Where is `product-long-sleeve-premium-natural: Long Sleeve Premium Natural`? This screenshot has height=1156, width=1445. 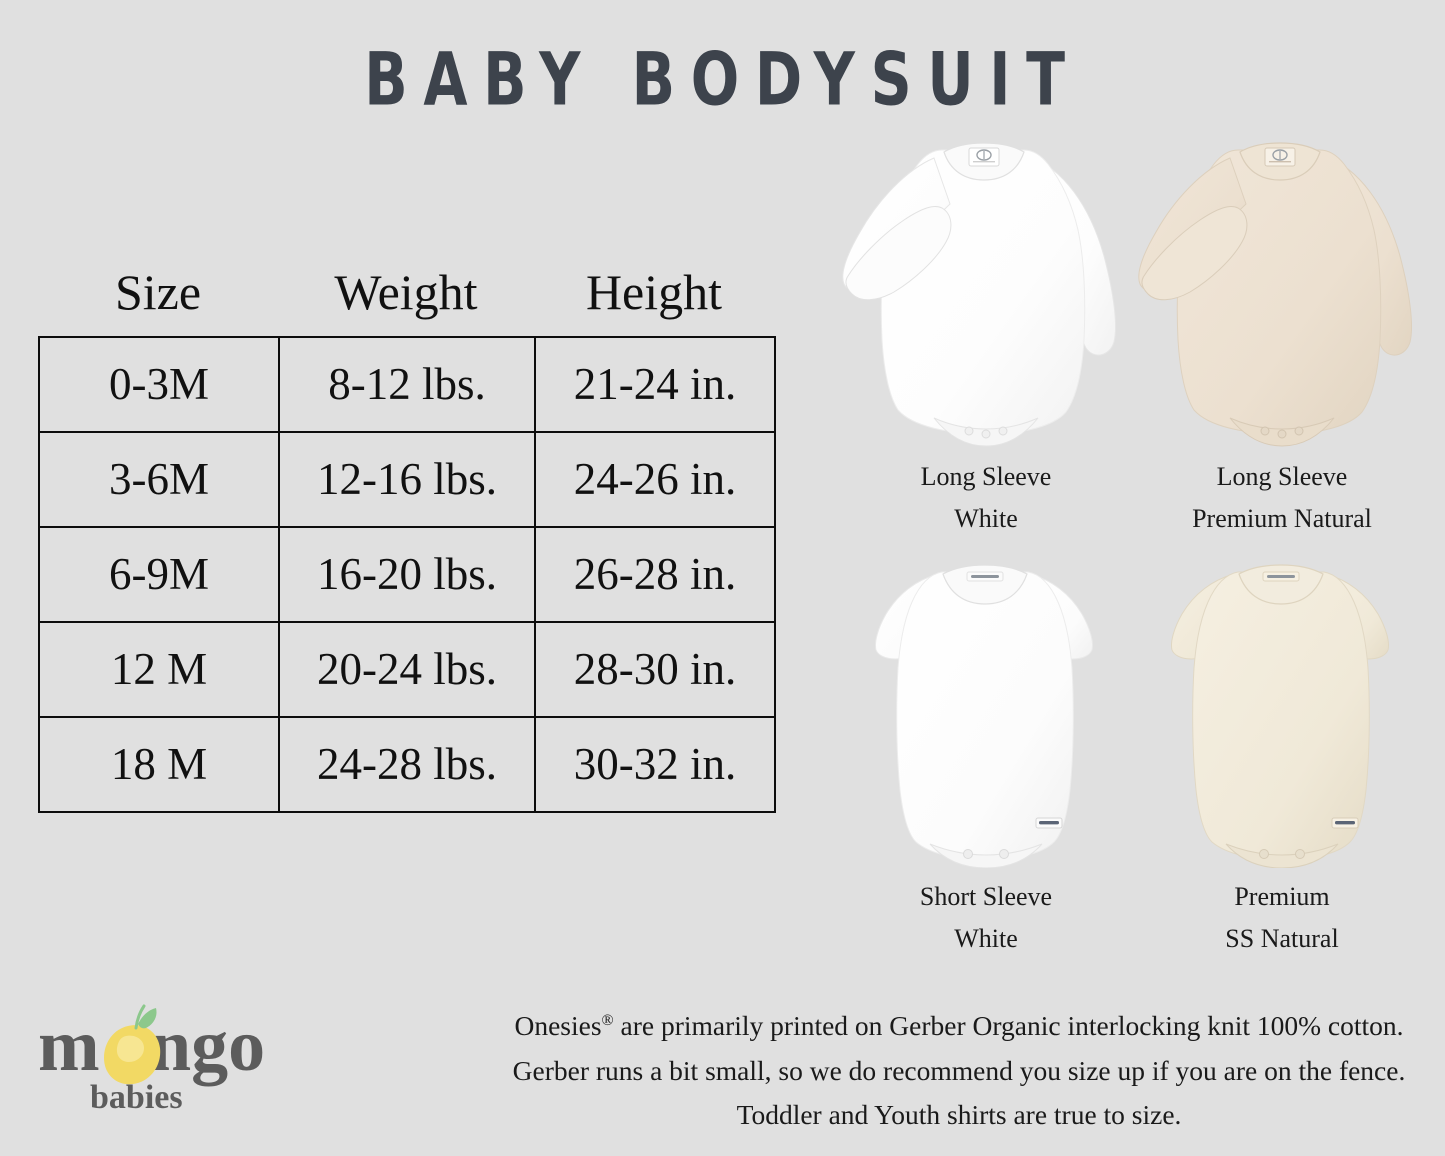 product-long-sleeve-premium-natural: Long Sleeve Premium Natural is located at coordinates (1282, 333).